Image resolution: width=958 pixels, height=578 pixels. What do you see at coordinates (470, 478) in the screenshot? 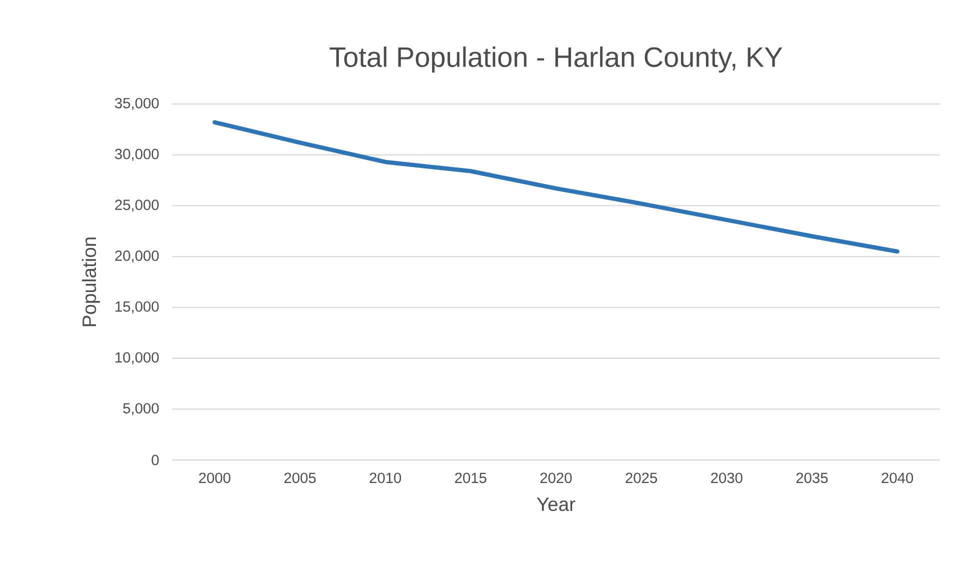
I see `x-tick-label: 2015` at bounding box center [470, 478].